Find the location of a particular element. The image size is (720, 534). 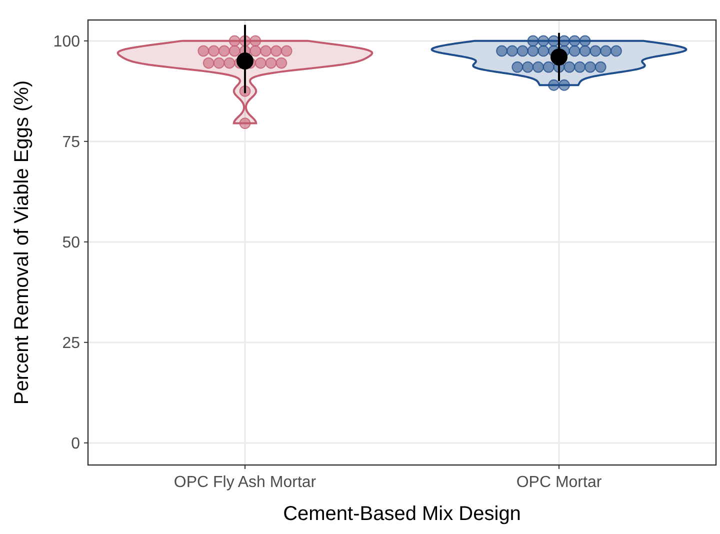

y-axis-title: Percent Removal of Viable Eggs (%) is located at coordinates (22, 242).